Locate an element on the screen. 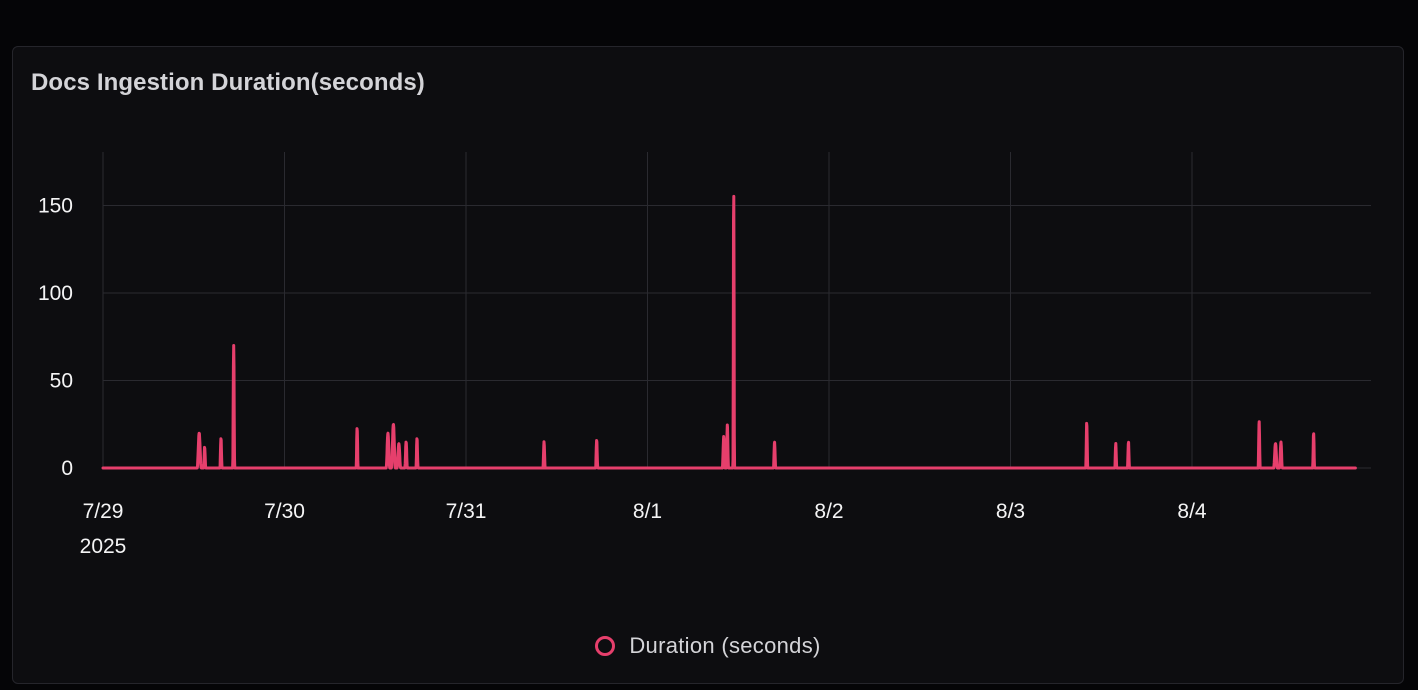 The image size is (1418, 690). x-tick-label: 7/31 is located at coordinates (466, 511).